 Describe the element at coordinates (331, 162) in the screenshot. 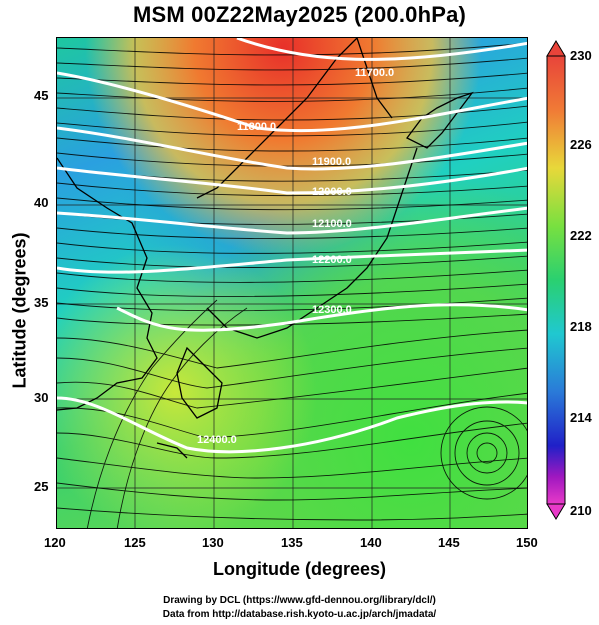

I see `contour-label: 11900.0` at that location.